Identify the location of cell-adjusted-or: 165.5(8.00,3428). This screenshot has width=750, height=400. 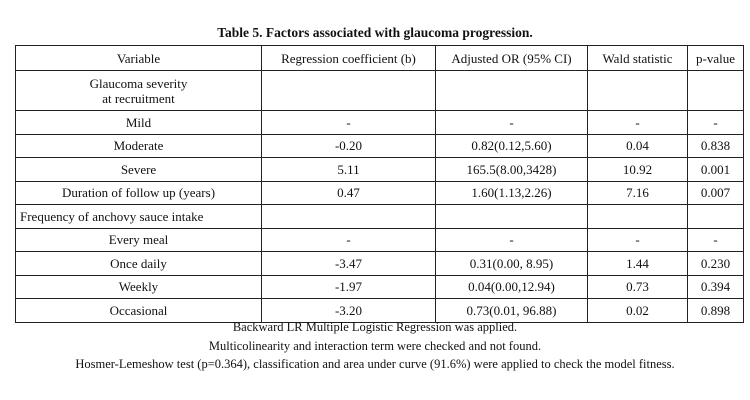
(511, 169).